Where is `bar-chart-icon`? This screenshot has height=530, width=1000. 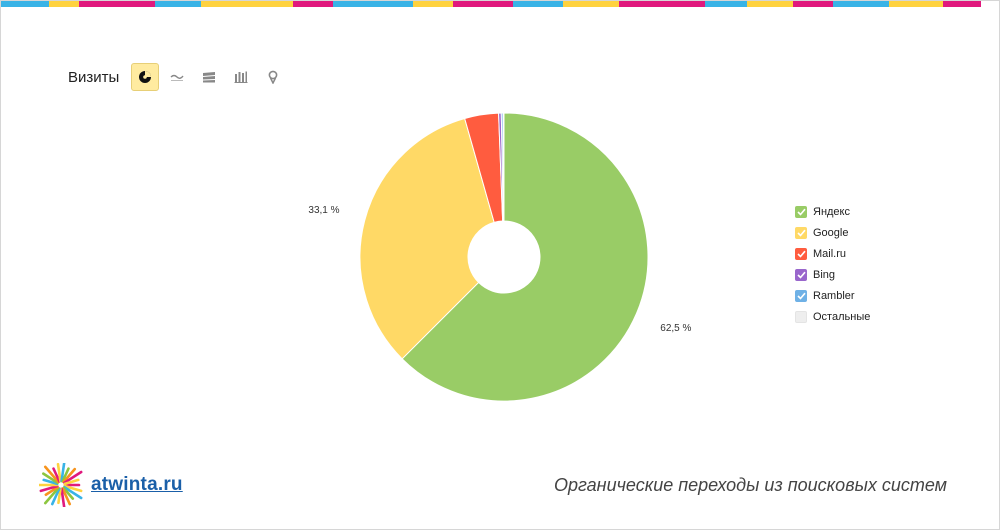
bar-chart-icon is located at coordinates (241, 77).